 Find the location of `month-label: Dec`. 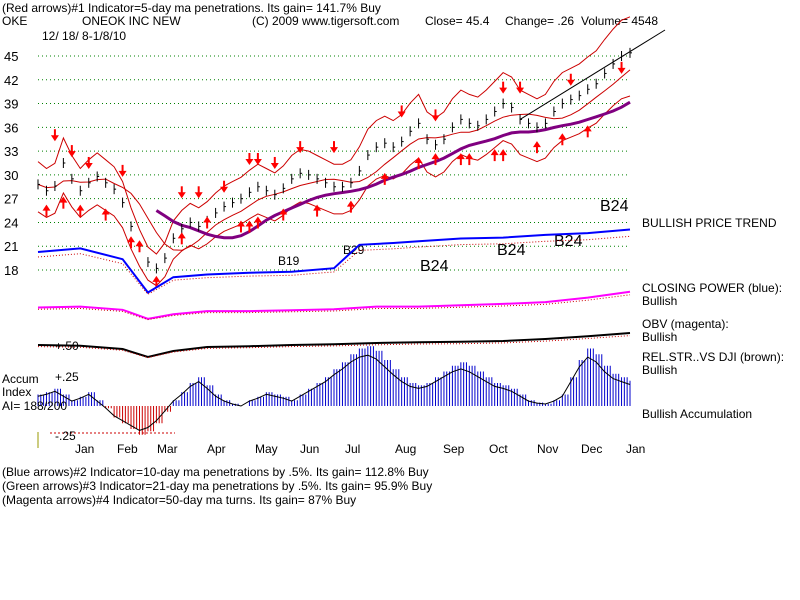

month-label: Dec is located at coordinates (591, 449).